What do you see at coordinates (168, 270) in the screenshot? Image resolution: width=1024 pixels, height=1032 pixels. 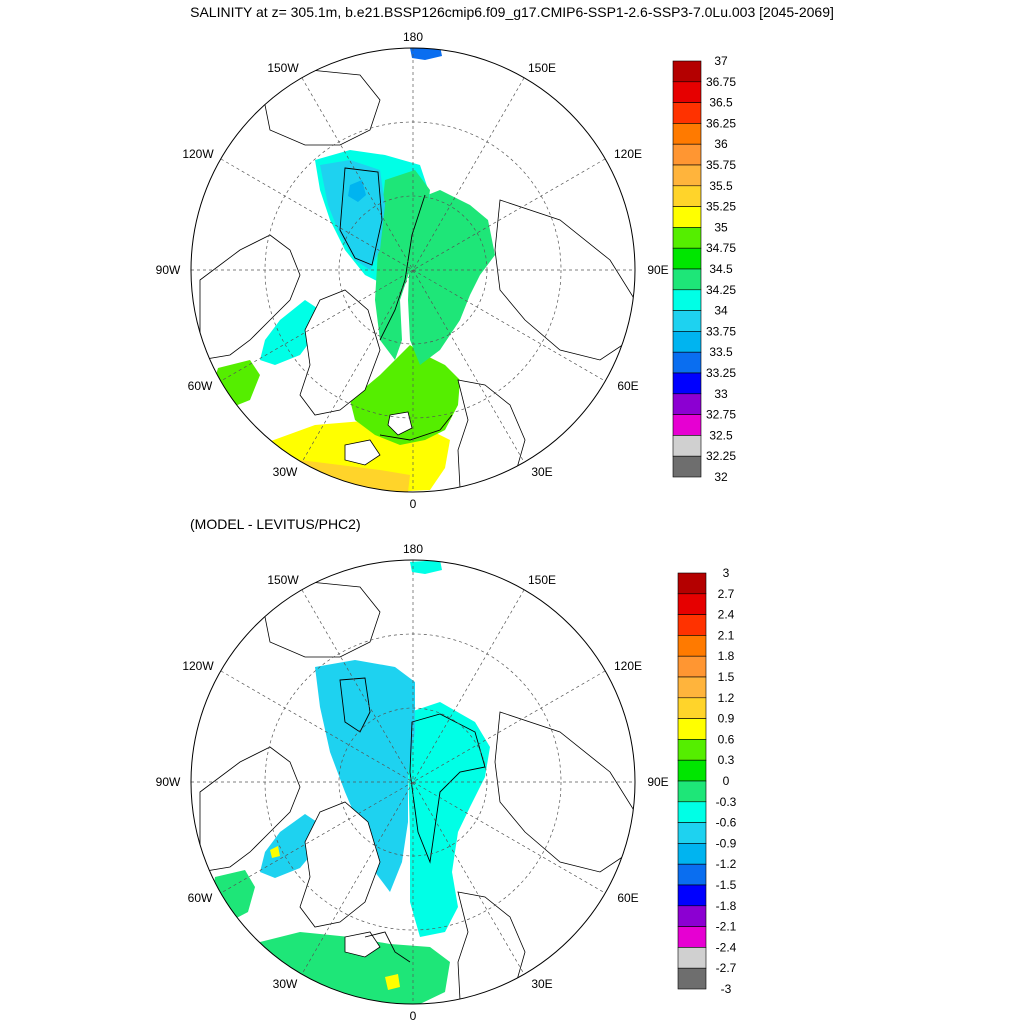 I see `lon-label-90w: 90W` at bounding box center [168, 270].